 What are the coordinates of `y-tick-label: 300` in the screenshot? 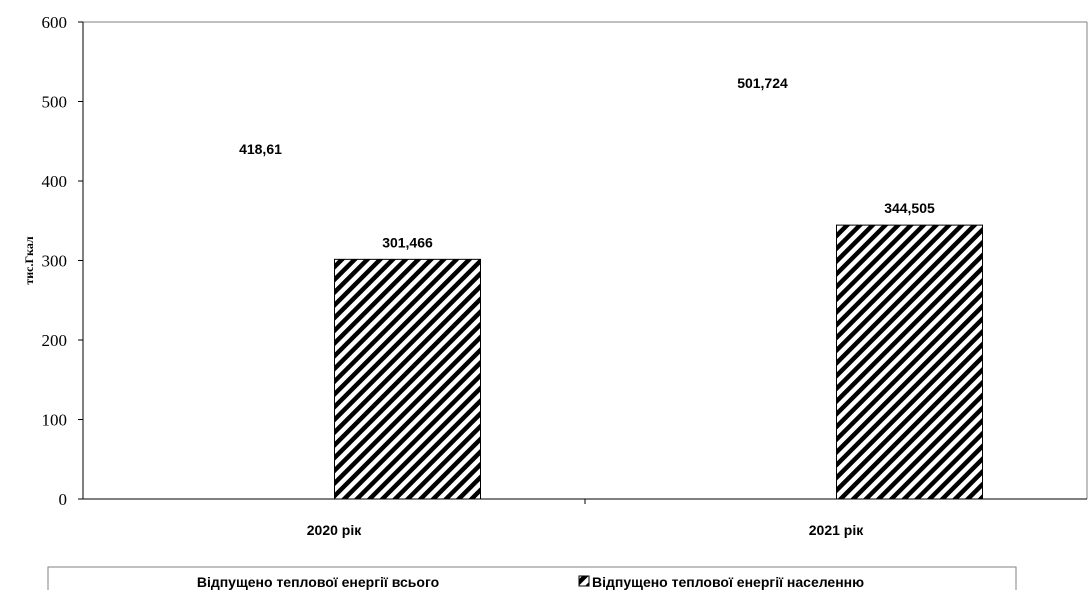 It's located at (55, 261).